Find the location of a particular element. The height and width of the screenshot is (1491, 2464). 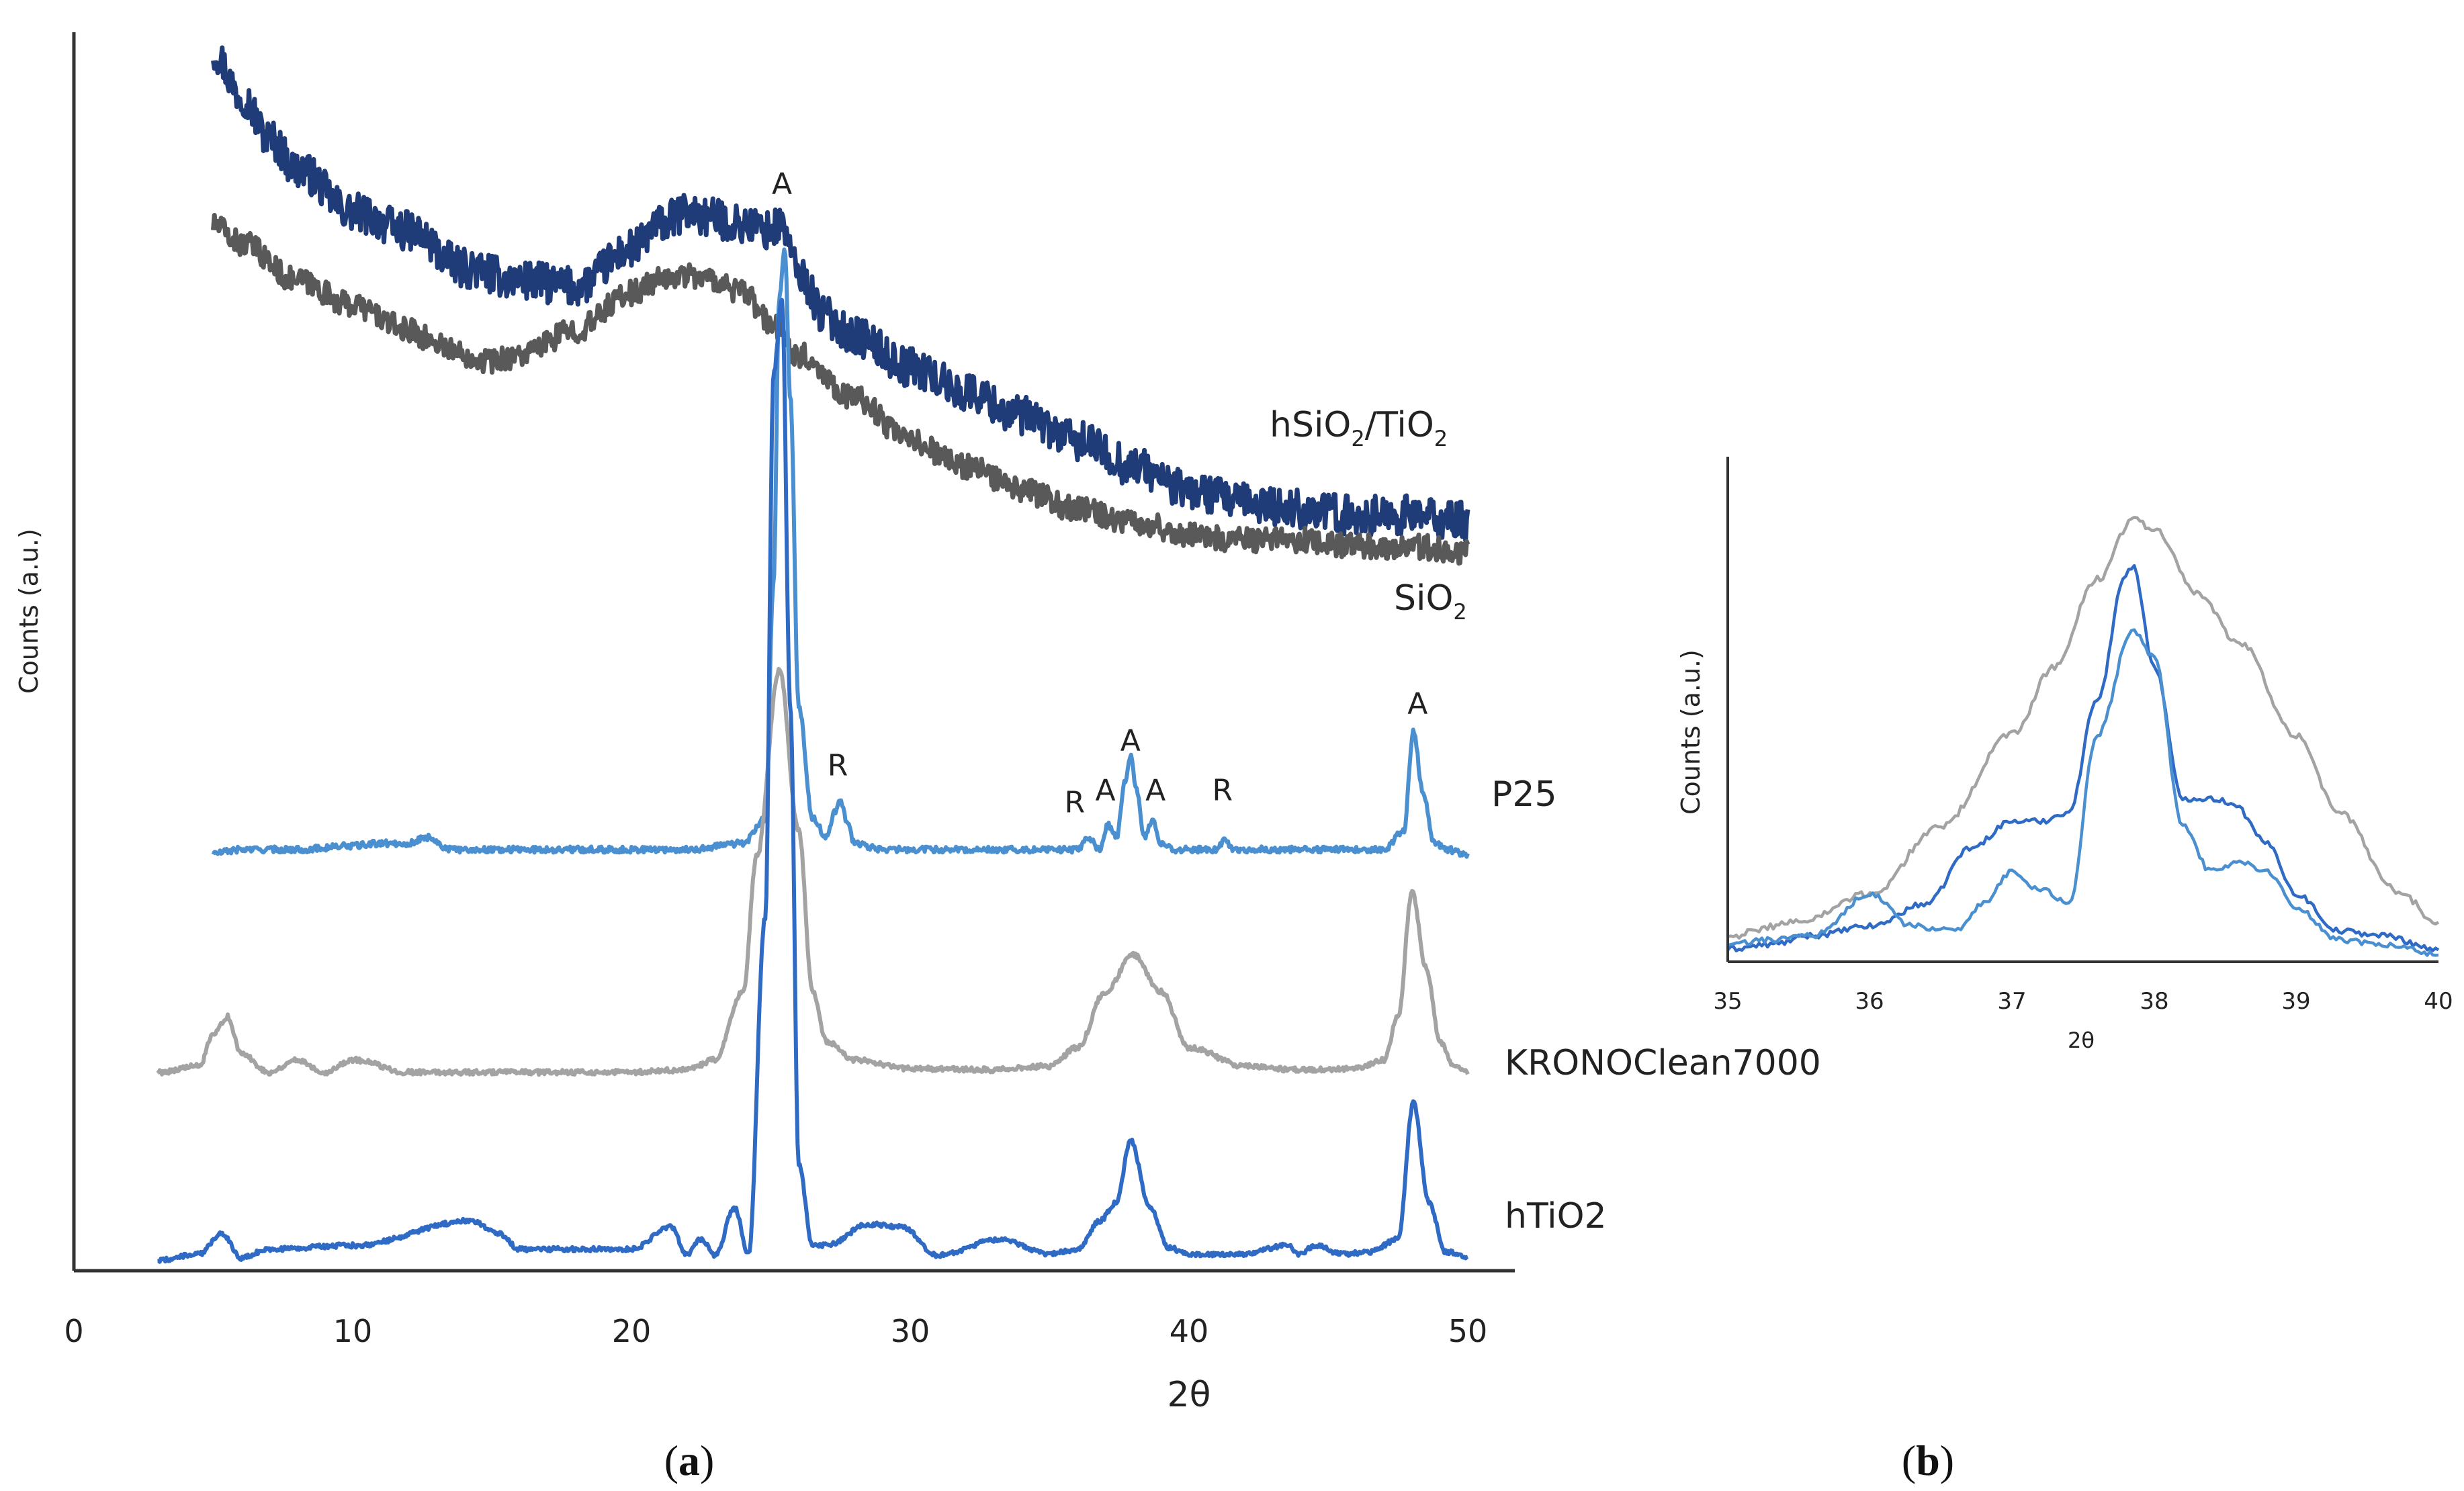

inset-line-kronoclean7000 is located at coordinates (2083, 727).